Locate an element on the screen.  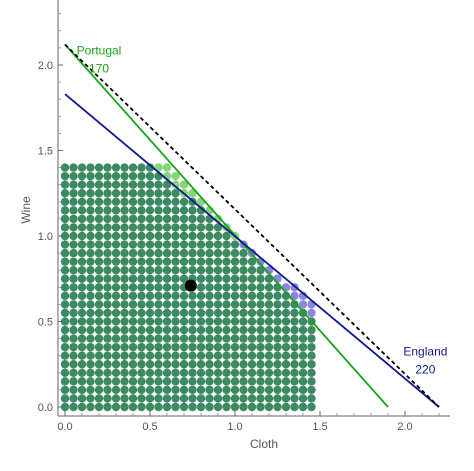
dot-portugal-only is located at coordinates (175, 176).